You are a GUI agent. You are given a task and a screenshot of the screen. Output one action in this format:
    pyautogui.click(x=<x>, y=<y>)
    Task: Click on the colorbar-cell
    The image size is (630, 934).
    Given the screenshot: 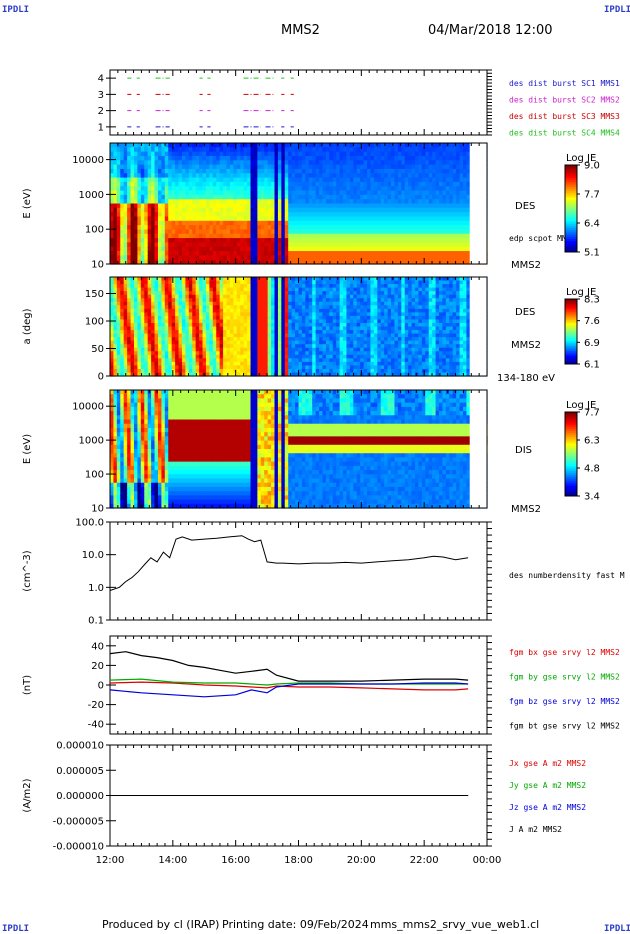 What is the action you would take?
    pyautogui.click(x=571, y=207)
    